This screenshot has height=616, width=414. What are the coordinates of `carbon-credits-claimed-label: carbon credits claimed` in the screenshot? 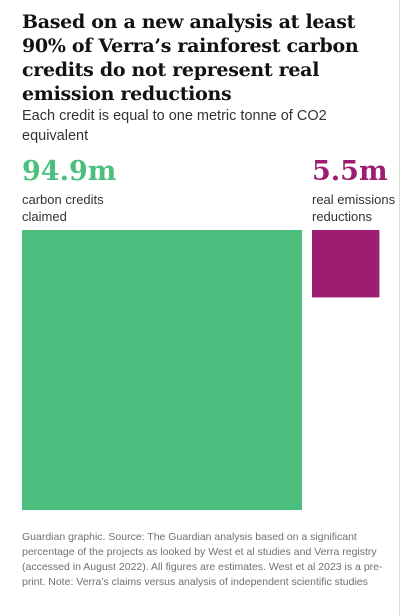 It's located at (63, 208).